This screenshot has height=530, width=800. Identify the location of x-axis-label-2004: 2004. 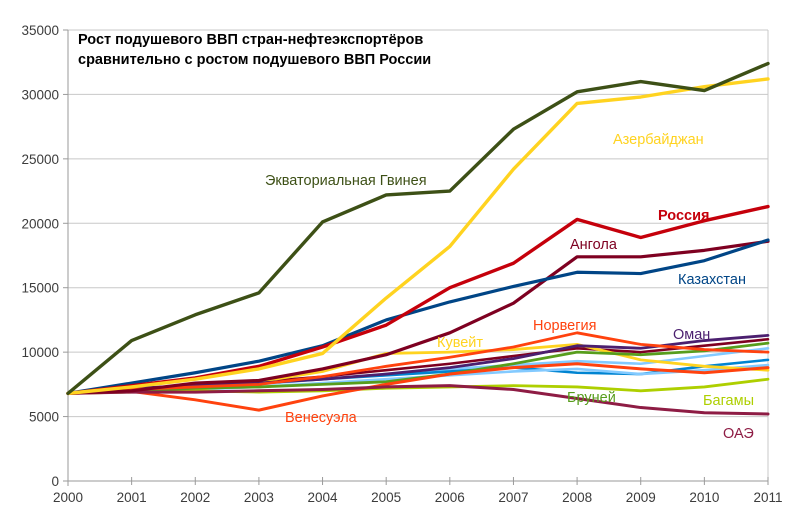
(323, 497).